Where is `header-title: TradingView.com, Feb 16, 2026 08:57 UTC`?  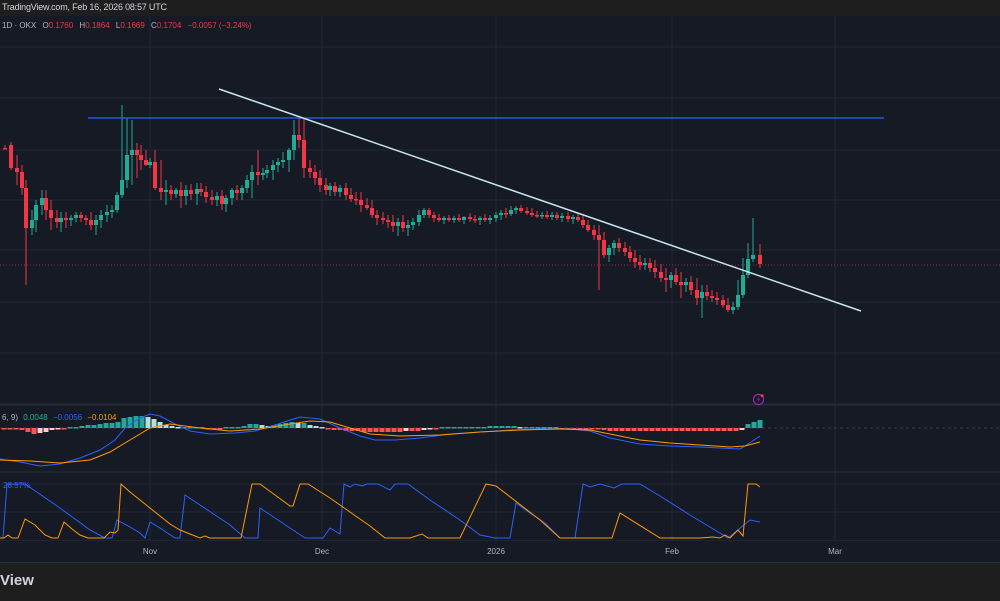
header-title: TradingView.com, Feb 16, 2026 08:57 UTC is located at coordinates (84, 7).